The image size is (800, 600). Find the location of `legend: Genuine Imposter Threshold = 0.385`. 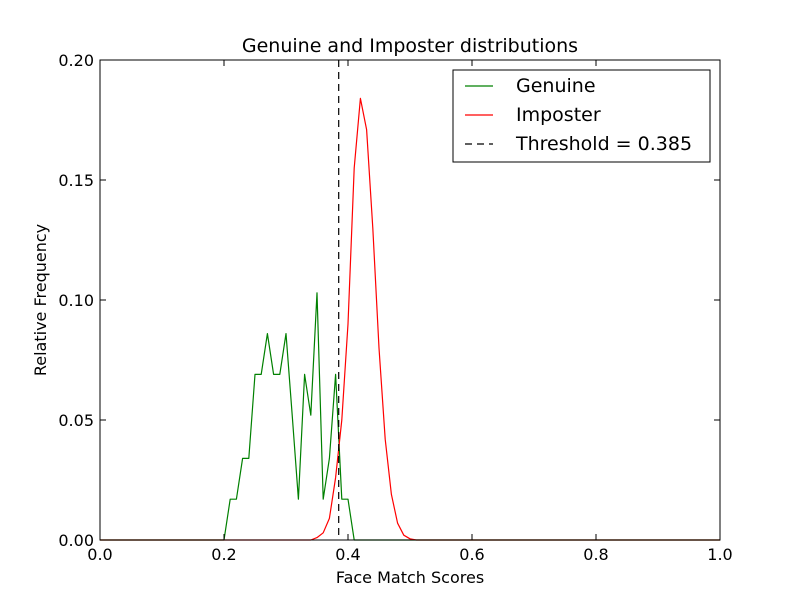

legend: Genuine Imposter Threshold = 0.385 is located at coordinates (581, 116).